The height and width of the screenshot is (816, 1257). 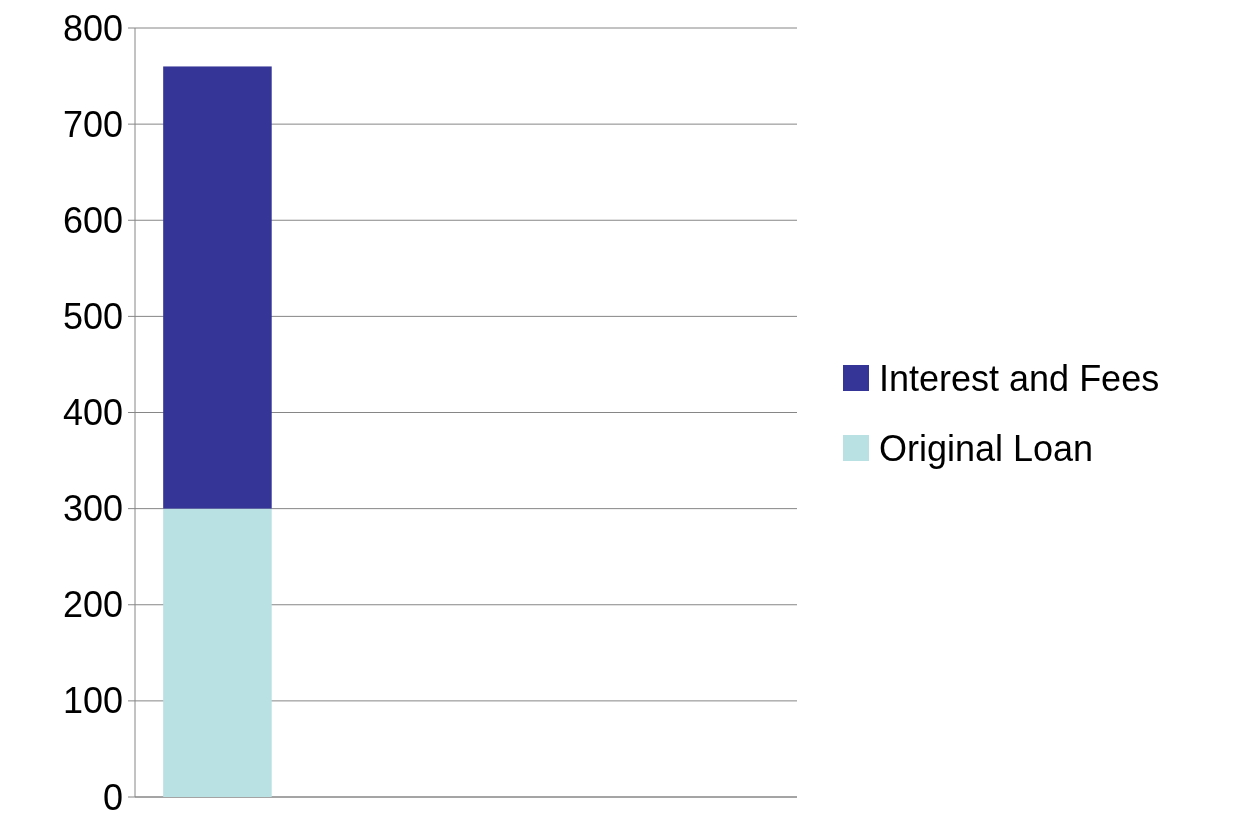 I want to click on y-tick-label: 500, so click(x=92, y=316).